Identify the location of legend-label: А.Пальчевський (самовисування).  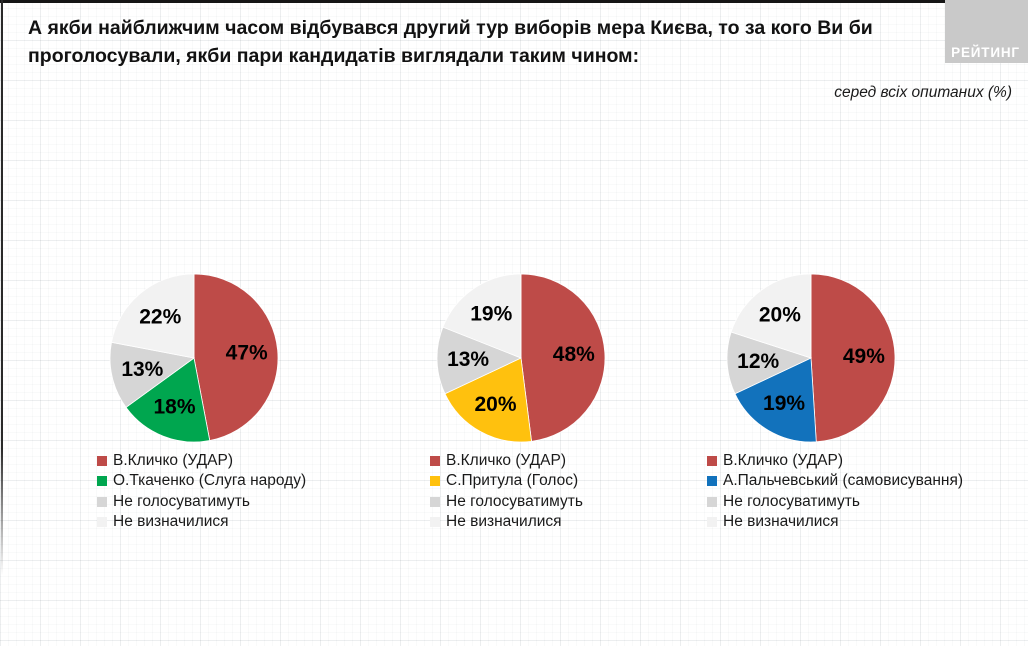
(843, 481).